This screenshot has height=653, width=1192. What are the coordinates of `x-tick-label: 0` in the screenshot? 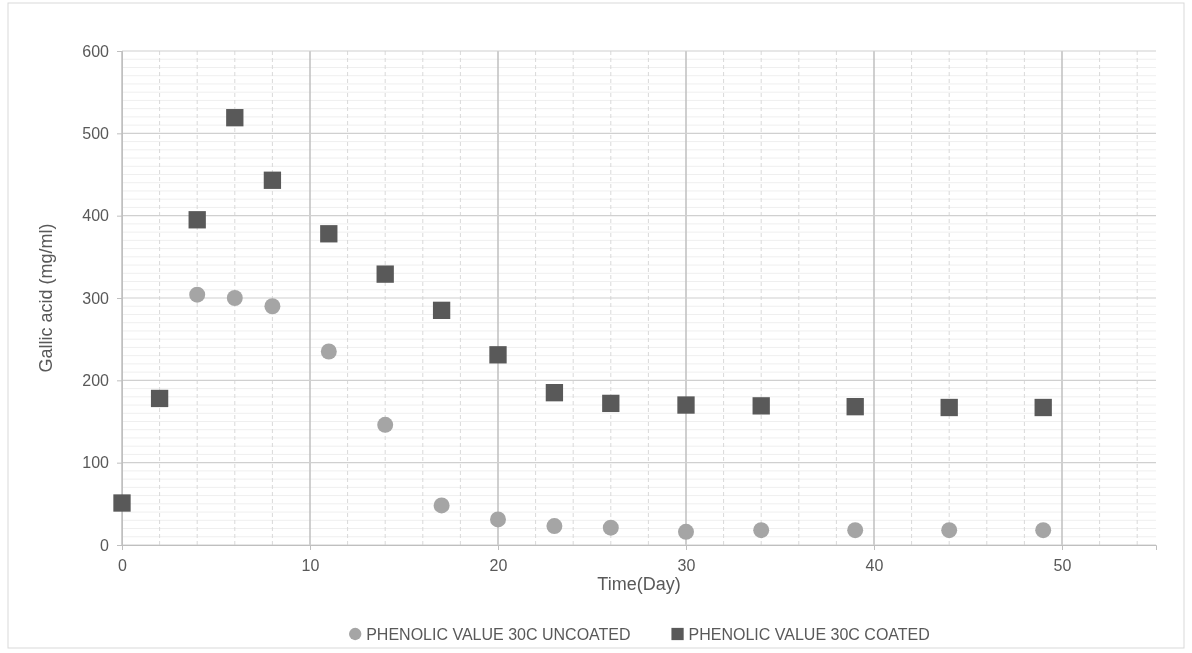 It's located at (123, 566).